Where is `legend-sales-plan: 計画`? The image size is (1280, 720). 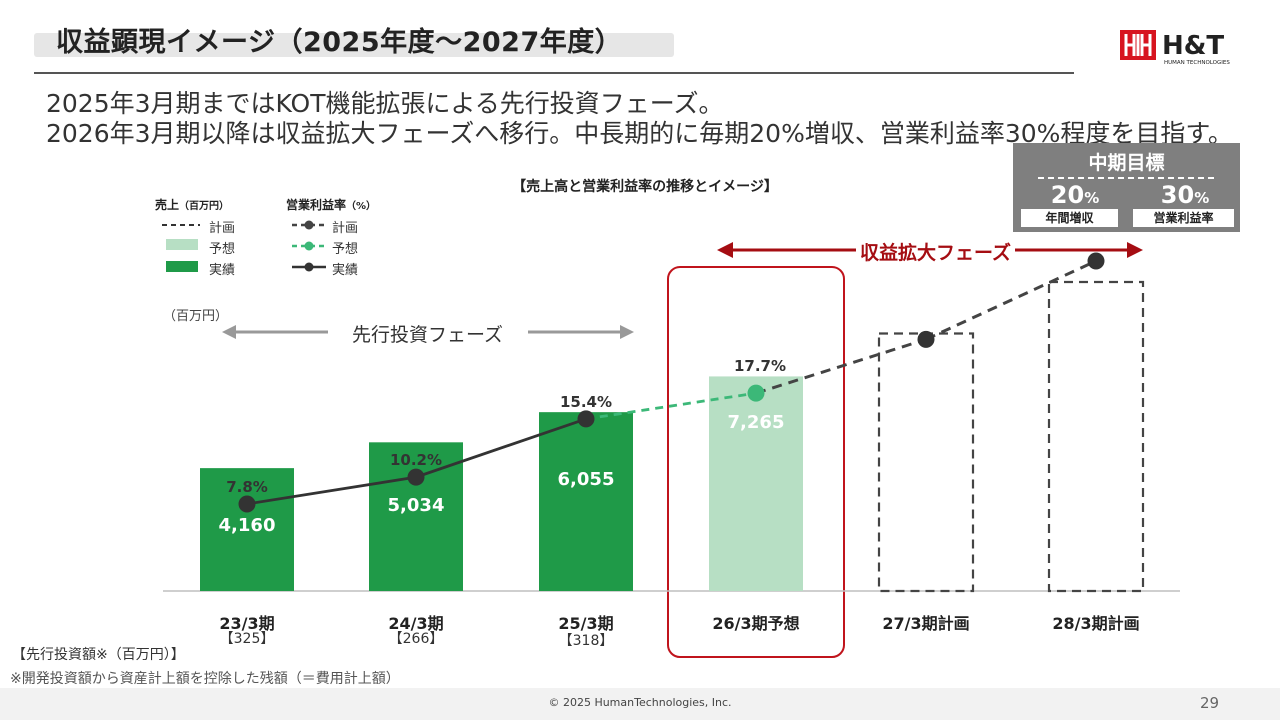 legend-sales-plan: 計画 is located at coordinates (222, 228).